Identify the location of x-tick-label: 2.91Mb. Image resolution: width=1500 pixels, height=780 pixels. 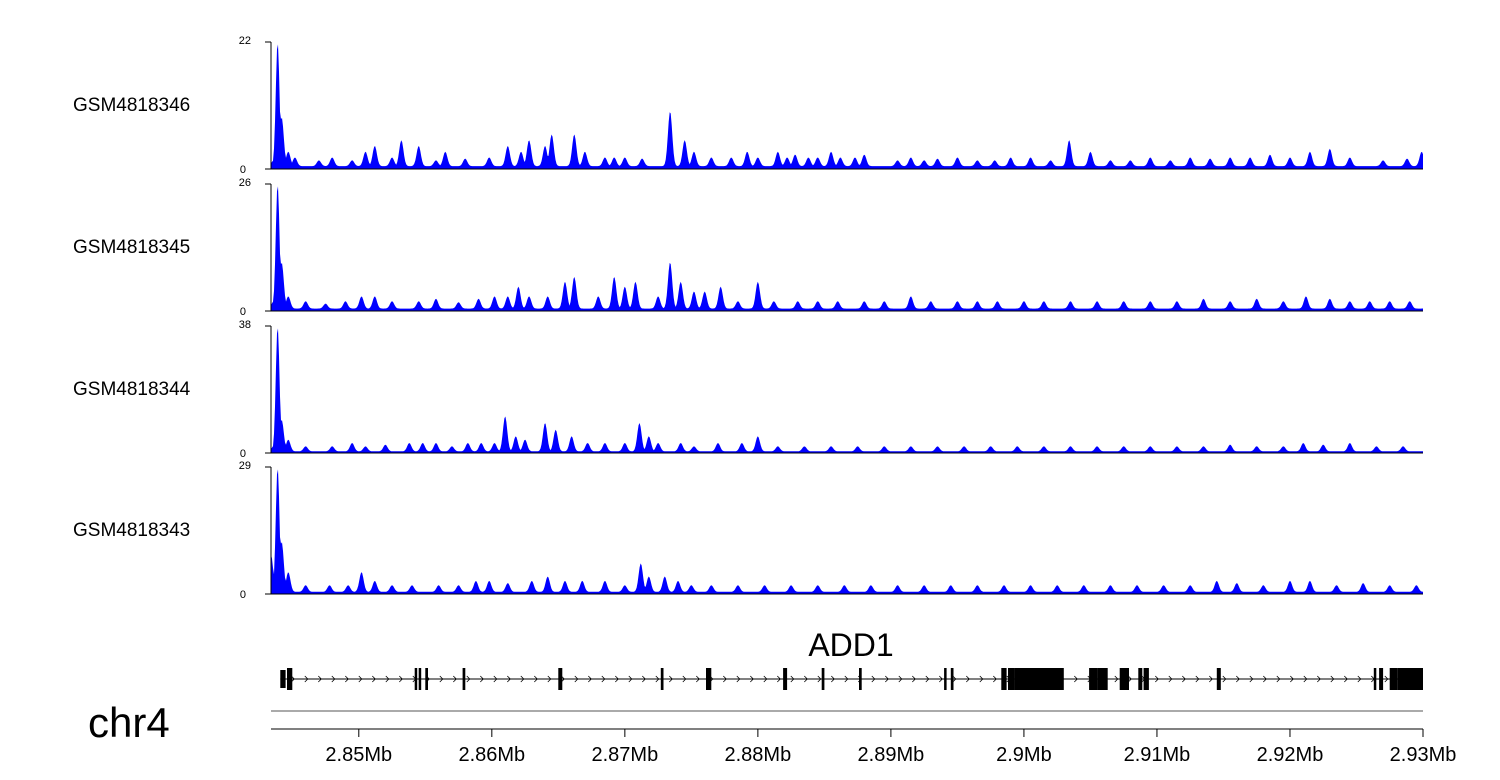
(1157, 755).